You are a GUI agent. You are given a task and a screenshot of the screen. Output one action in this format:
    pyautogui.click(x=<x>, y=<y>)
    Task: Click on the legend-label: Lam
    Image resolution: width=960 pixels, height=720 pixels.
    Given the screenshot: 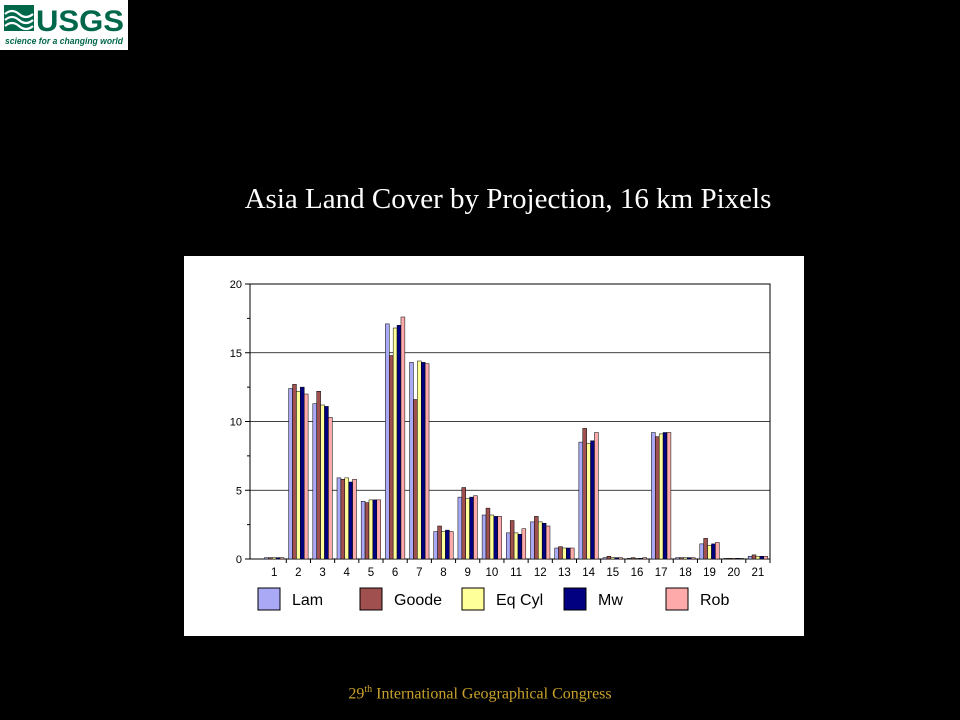 What is the action you would take?
    pyautogui.click(x=307, y=600)
    